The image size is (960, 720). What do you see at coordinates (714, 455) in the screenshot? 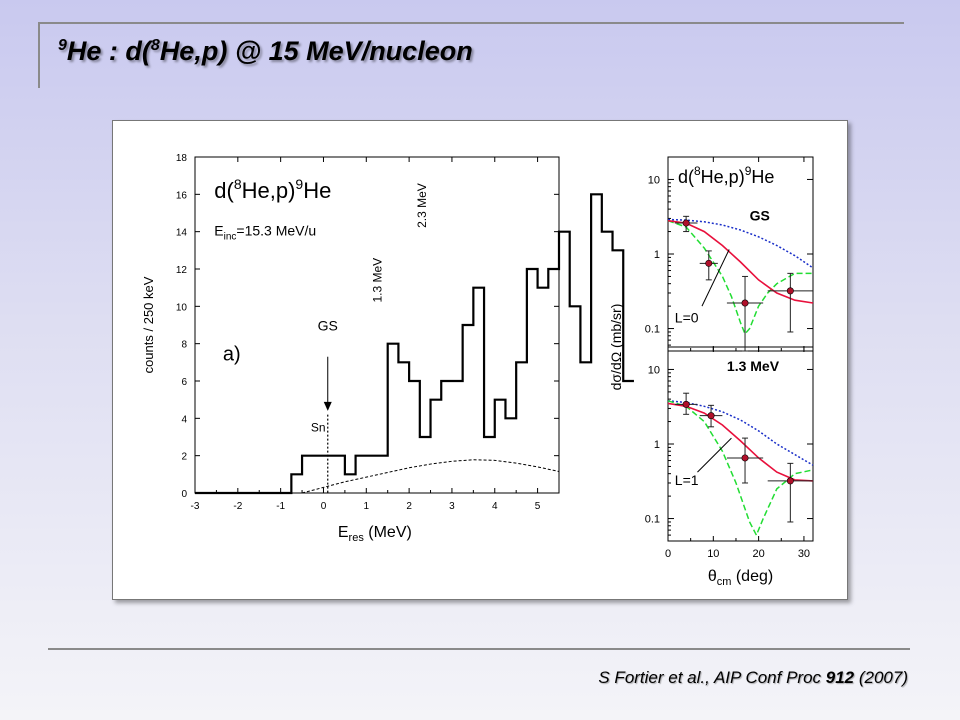
I see `l1-arrow` at bounding box center [714, 455].